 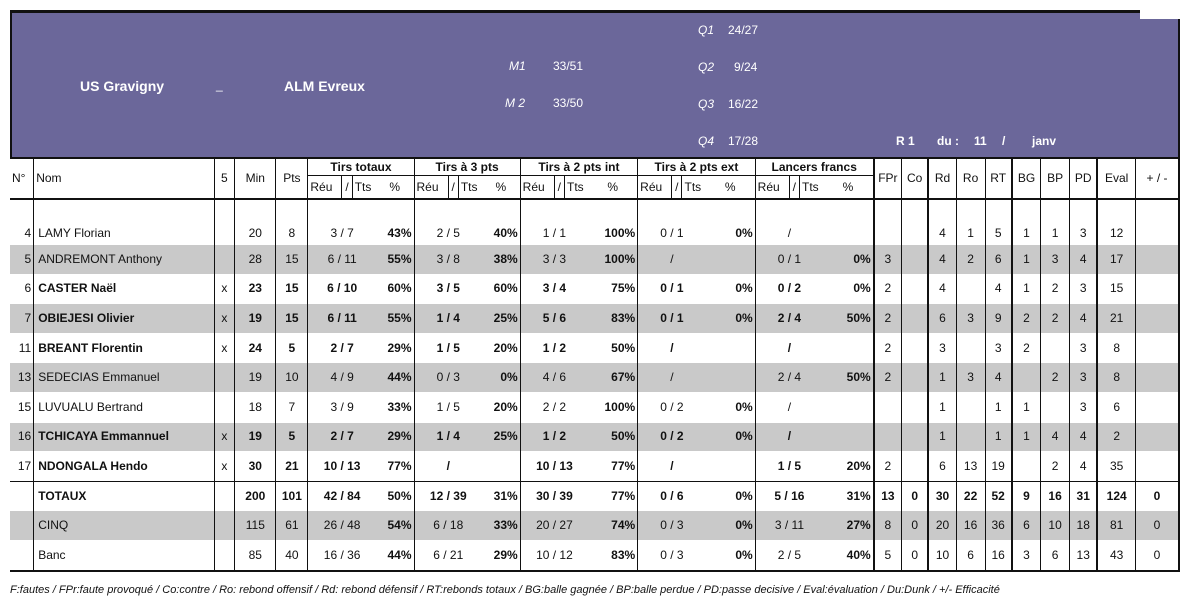 What do you see at coordinates (980, 141) in the screenshot?
I see `date-day: 11` at bounding box center [980, 141].